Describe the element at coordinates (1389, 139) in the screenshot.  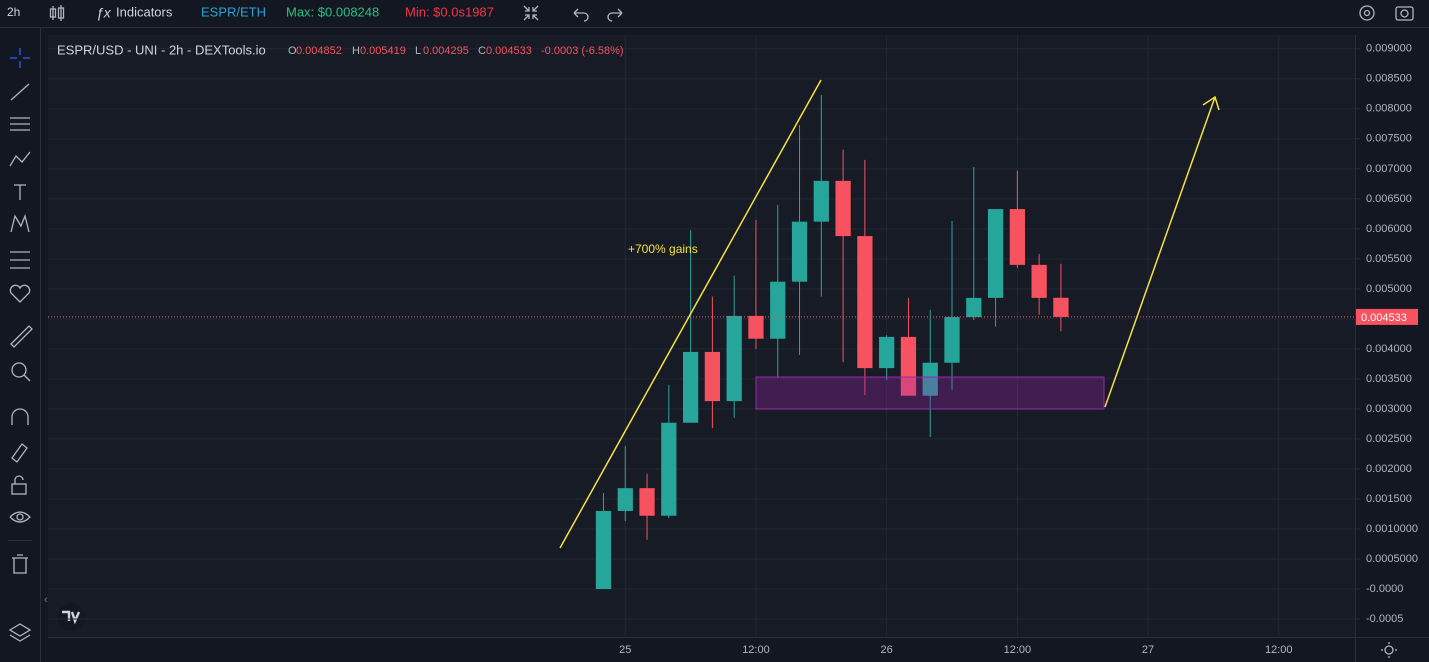
I see `y-tick-label: 0.007500` at that location.